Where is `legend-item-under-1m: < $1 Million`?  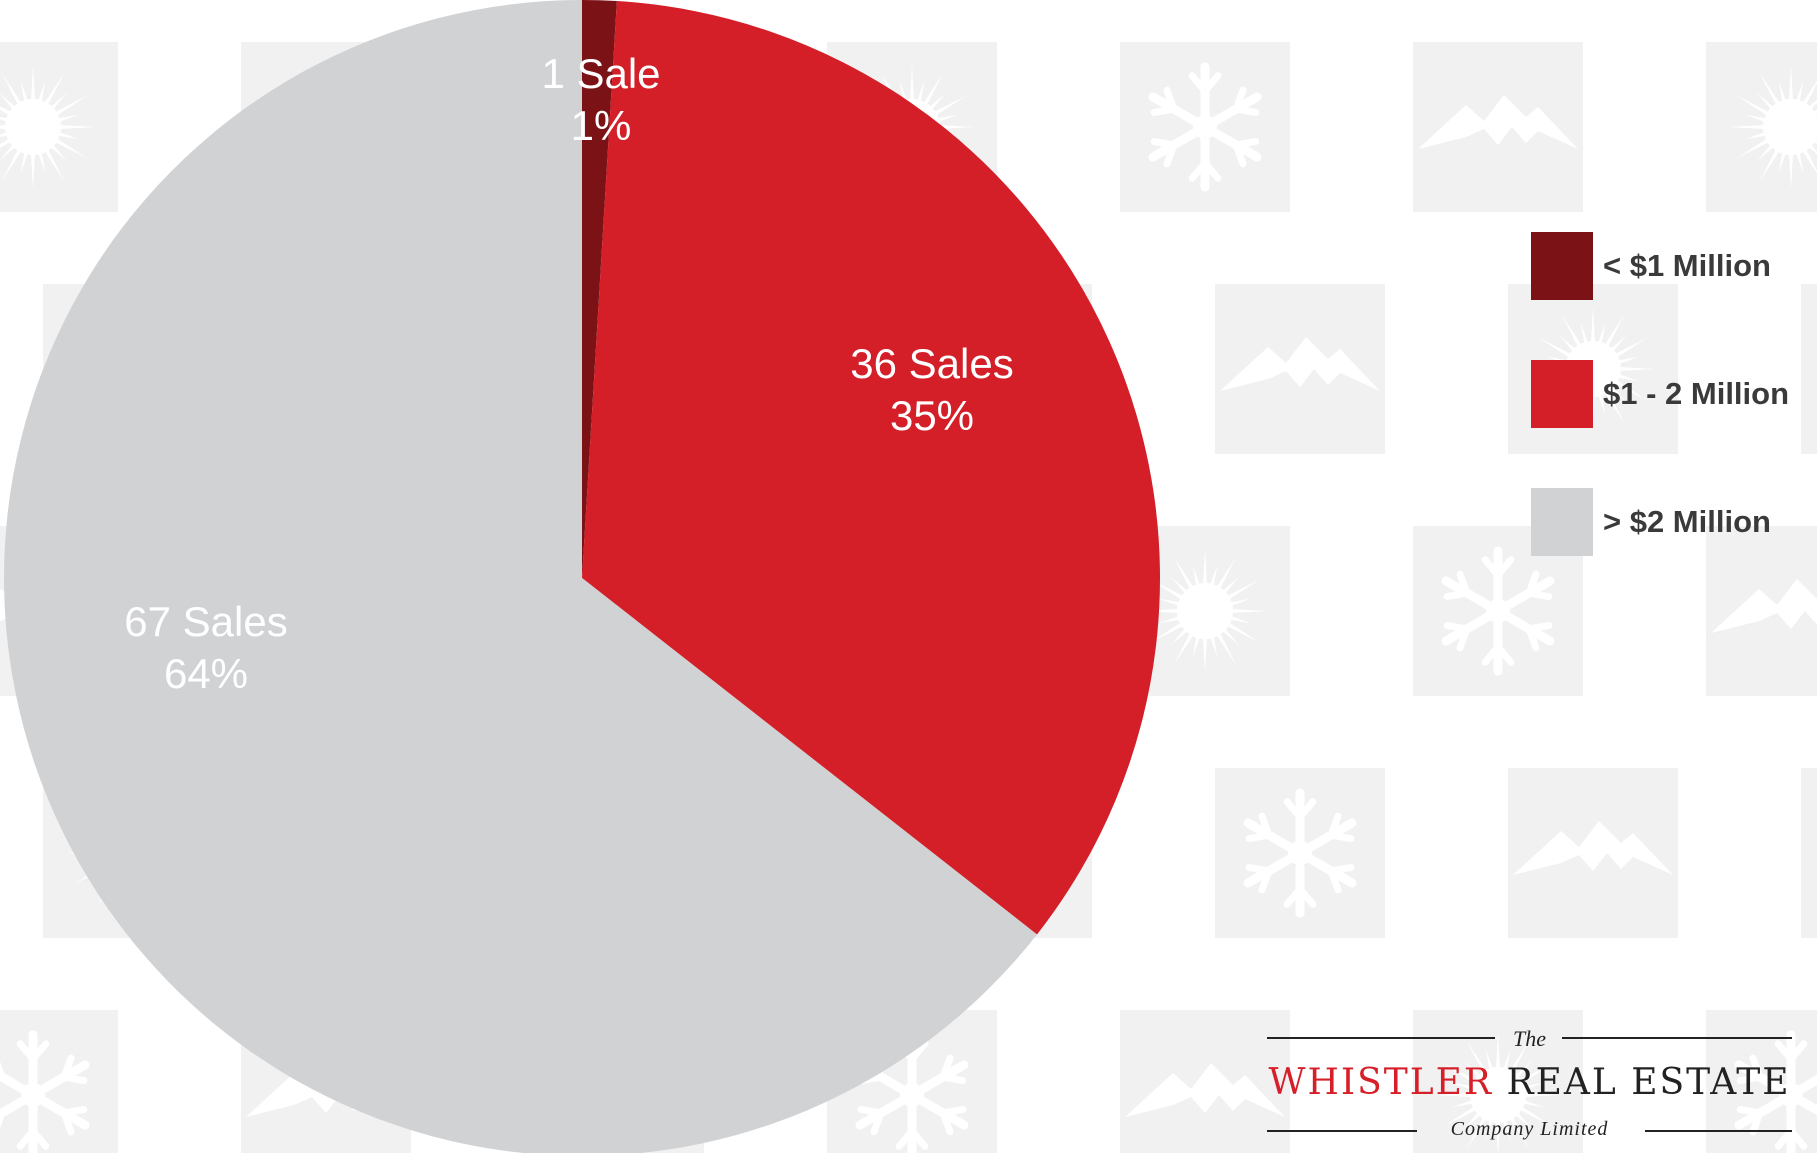
legend-item-under-1m: < $1 Million is located at coordinates (1674, 266).